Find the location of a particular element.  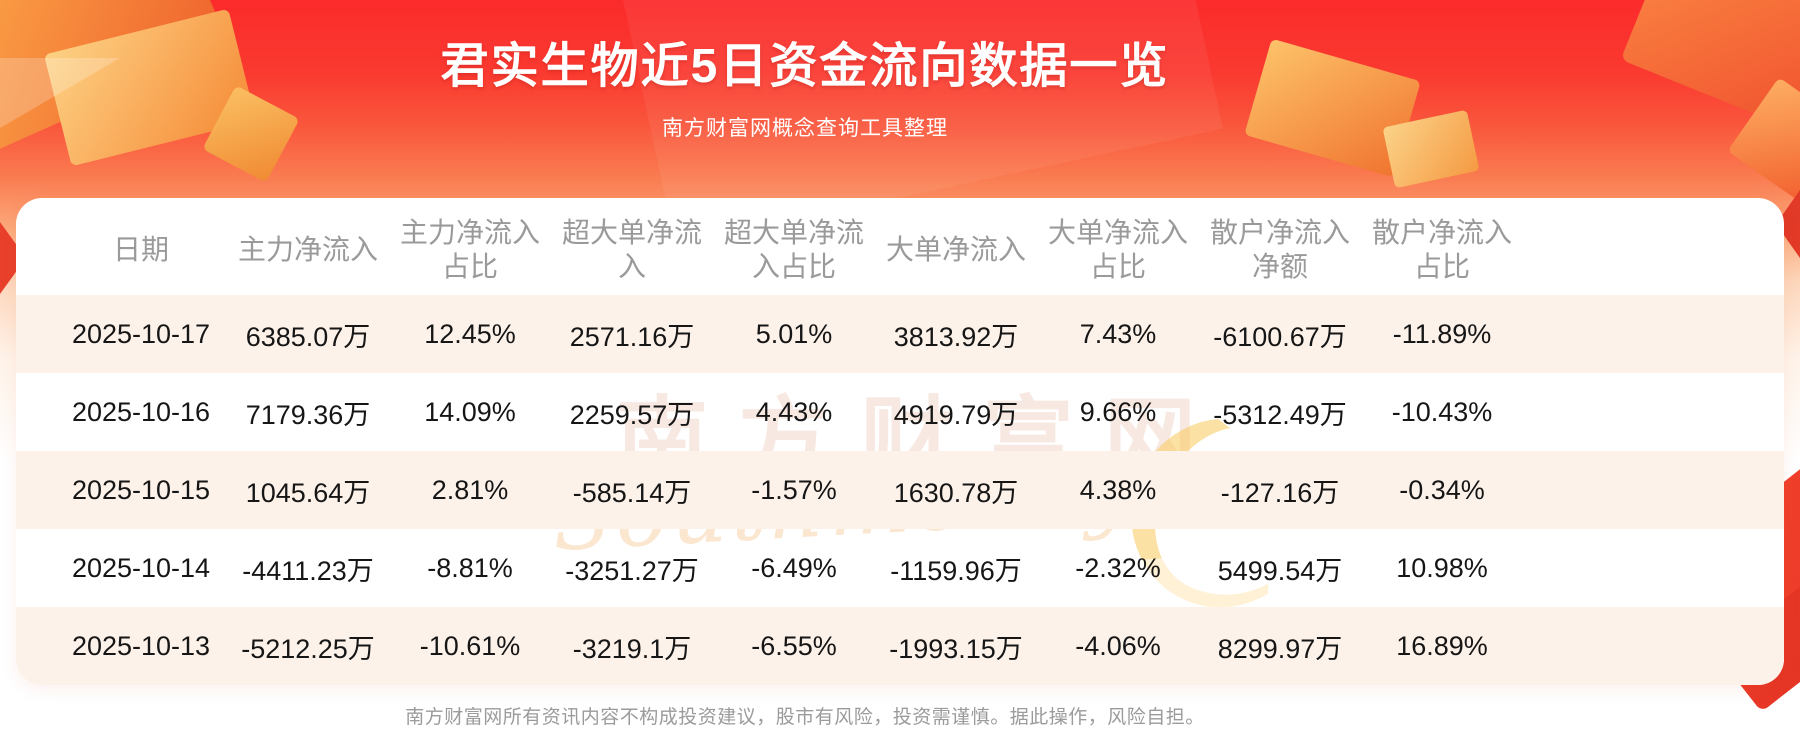

date-cell: 2025-10-15 is located at coordinates (141, 489).